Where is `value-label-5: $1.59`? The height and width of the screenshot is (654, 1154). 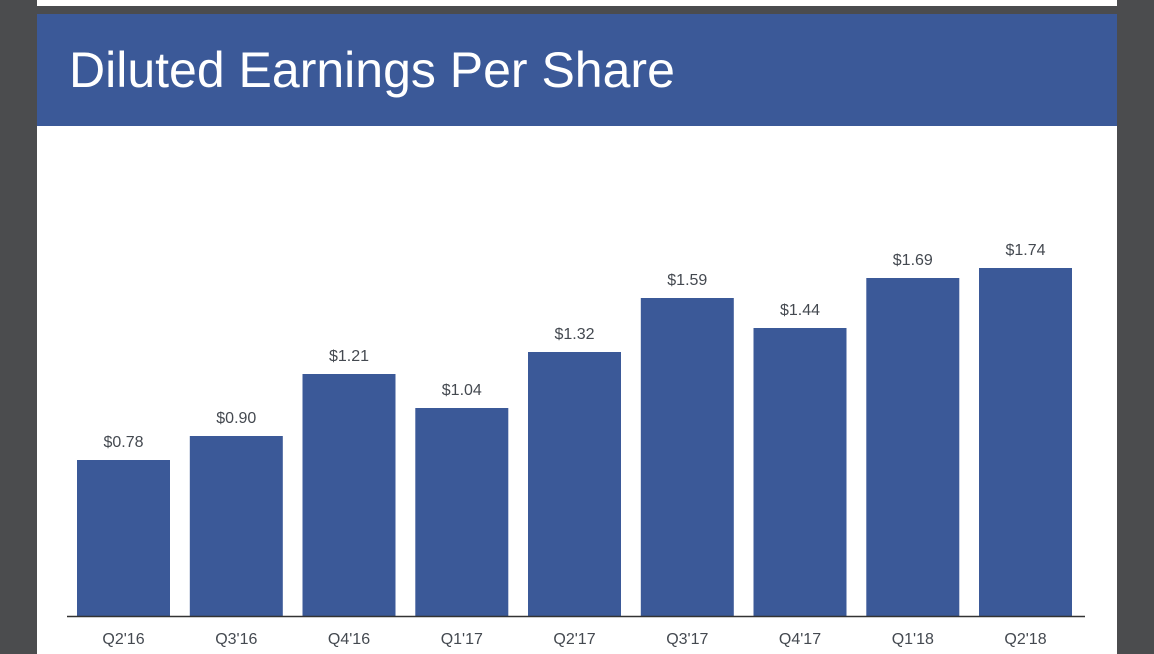 value-label-5: $1.59 is located at coordinates (687, 280).